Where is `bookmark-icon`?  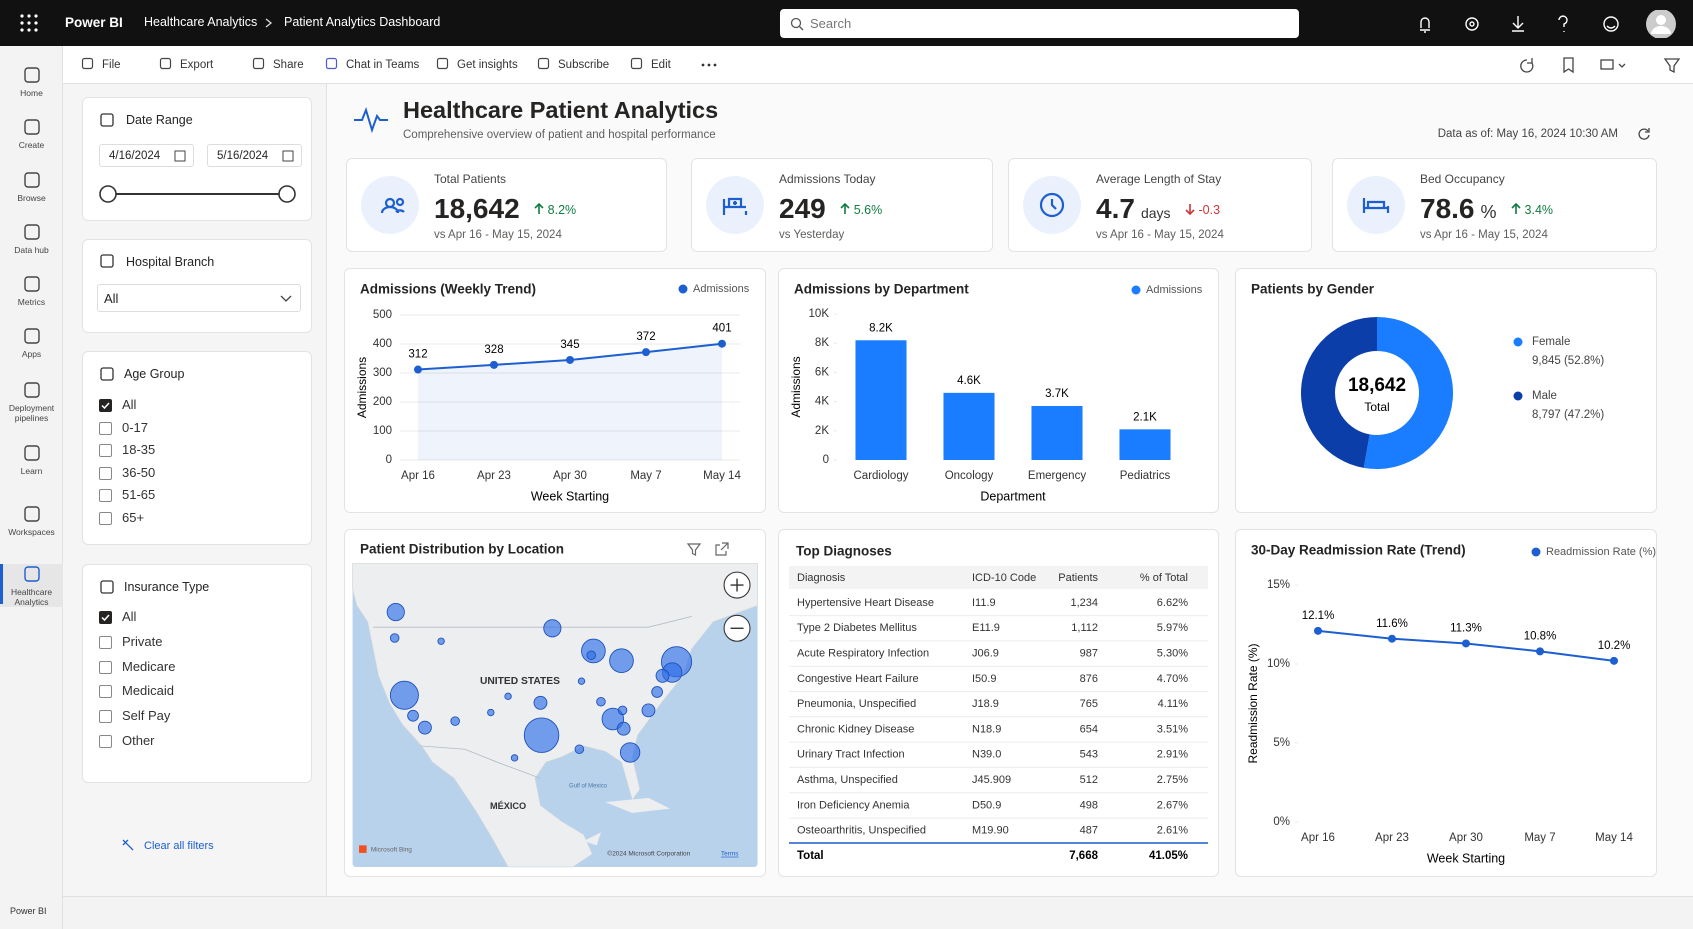
bookmark-icon is located at coordinates (1568, 65).